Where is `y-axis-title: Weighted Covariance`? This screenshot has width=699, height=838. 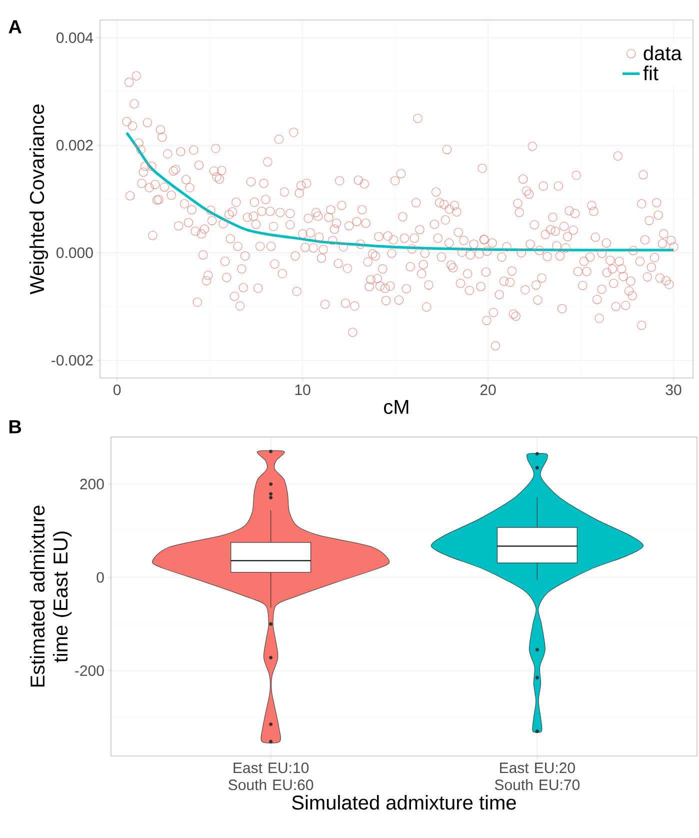
y-axis-title: Weighted Covariance is located at coordinates (38, 199).